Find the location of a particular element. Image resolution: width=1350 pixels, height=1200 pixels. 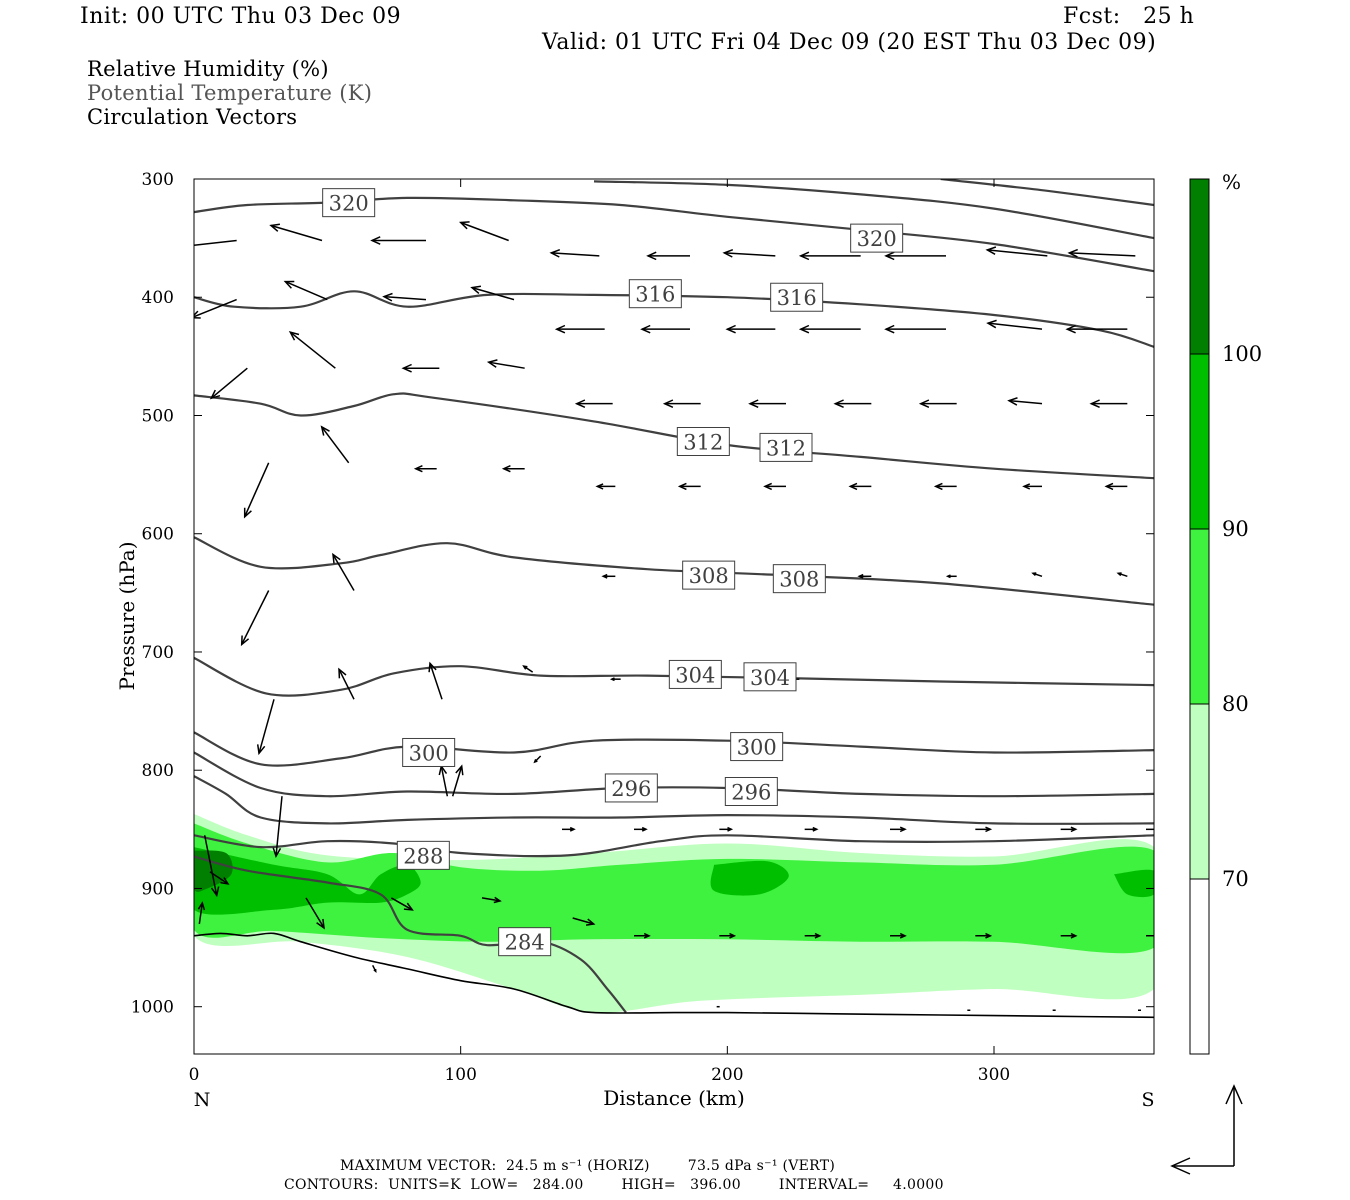

reference-vector is located at coordinates (1206, 1129).